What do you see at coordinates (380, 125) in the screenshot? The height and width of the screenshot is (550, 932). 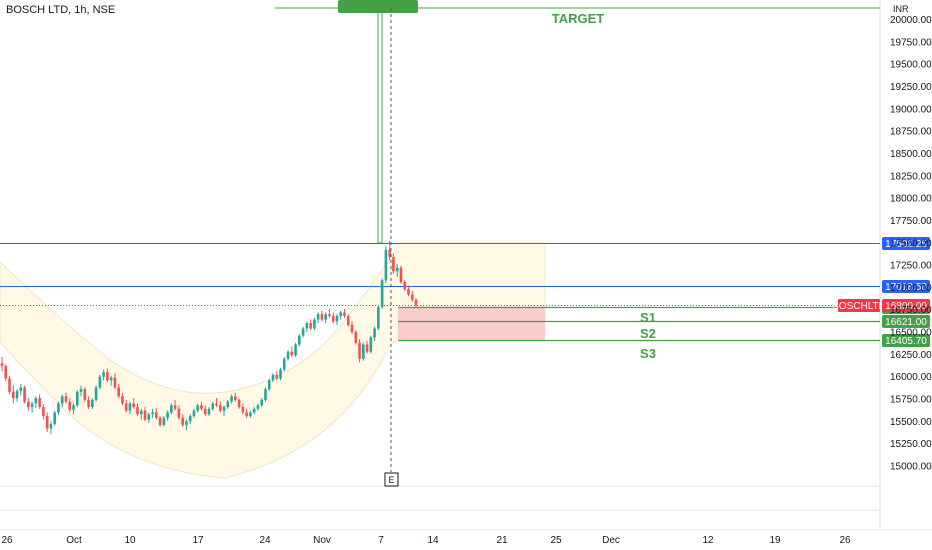 I see `target-projection` at bounding box center [380, 125].